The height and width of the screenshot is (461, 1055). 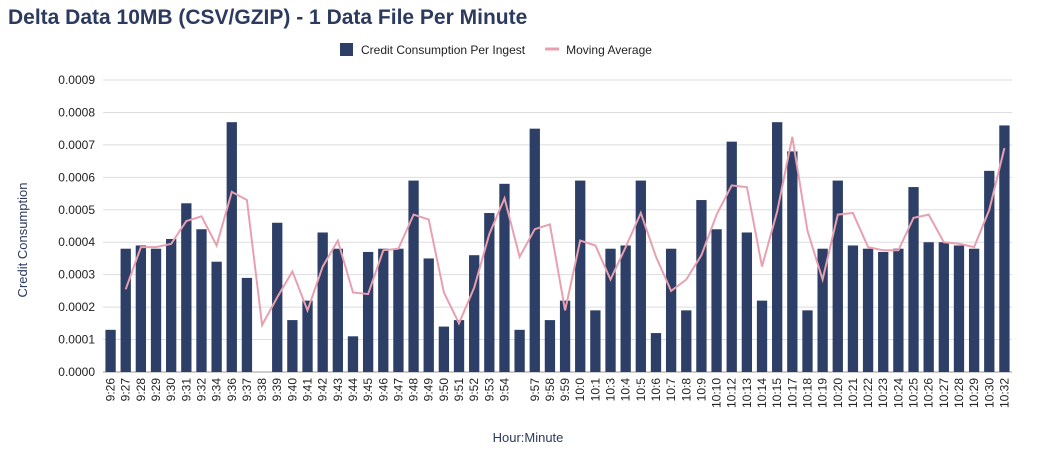 I want to click on x-axis-title: Hour:Minute, so click(x=528, y=437).